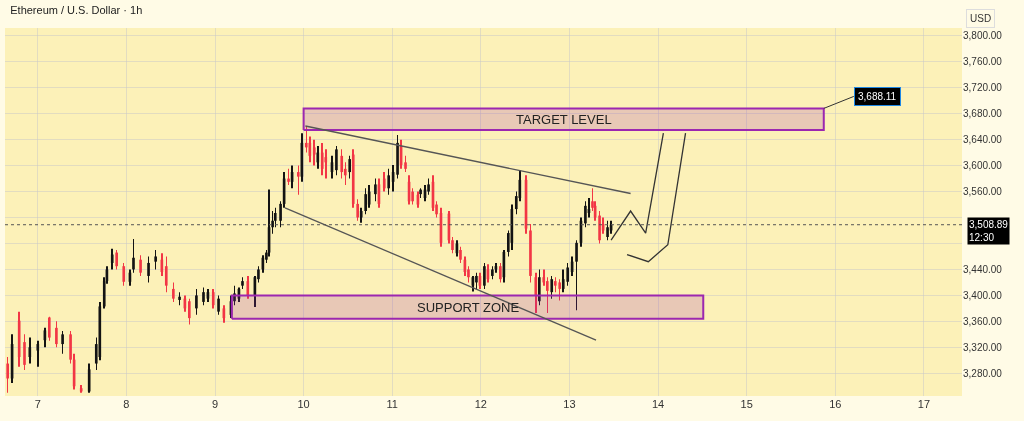  Describe the element at coordinates (835, 404) in the screenshot. I see `x-tick-label: 16` at that location.